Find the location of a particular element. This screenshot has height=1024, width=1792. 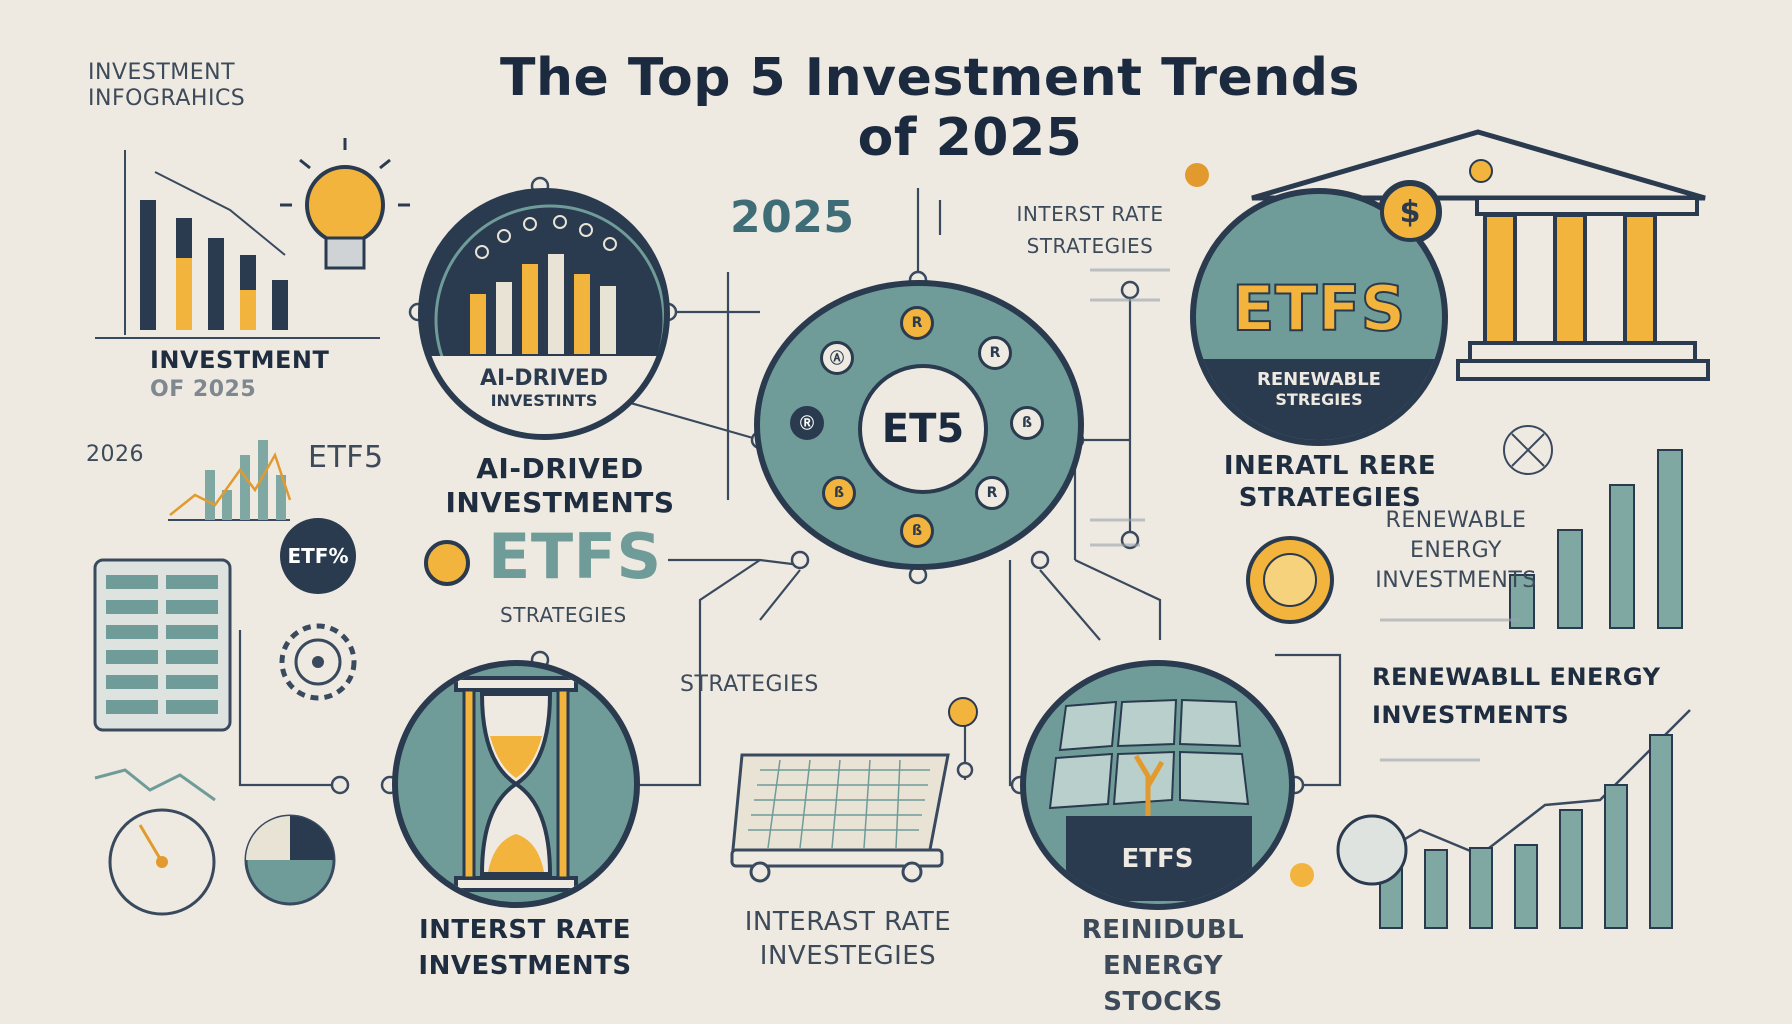

etfs-big-coin is located at coordinates (447, 563).